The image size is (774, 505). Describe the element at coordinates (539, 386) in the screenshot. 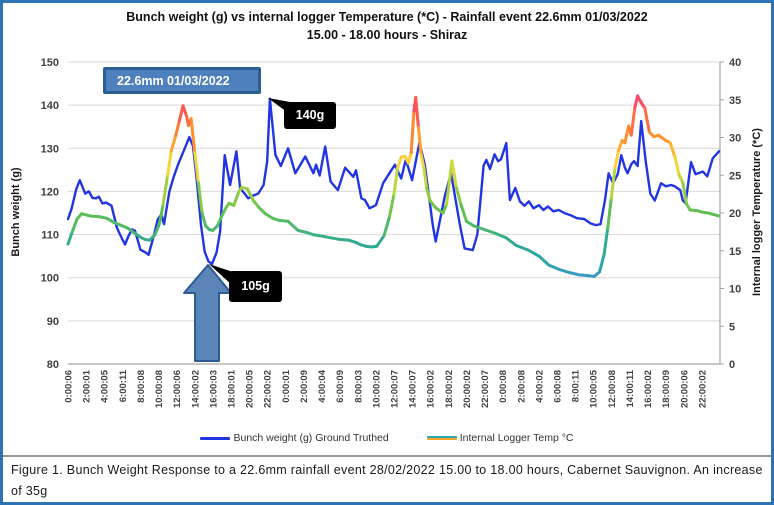

I see `x-axis-tick-label: 4:00:02` at that location.